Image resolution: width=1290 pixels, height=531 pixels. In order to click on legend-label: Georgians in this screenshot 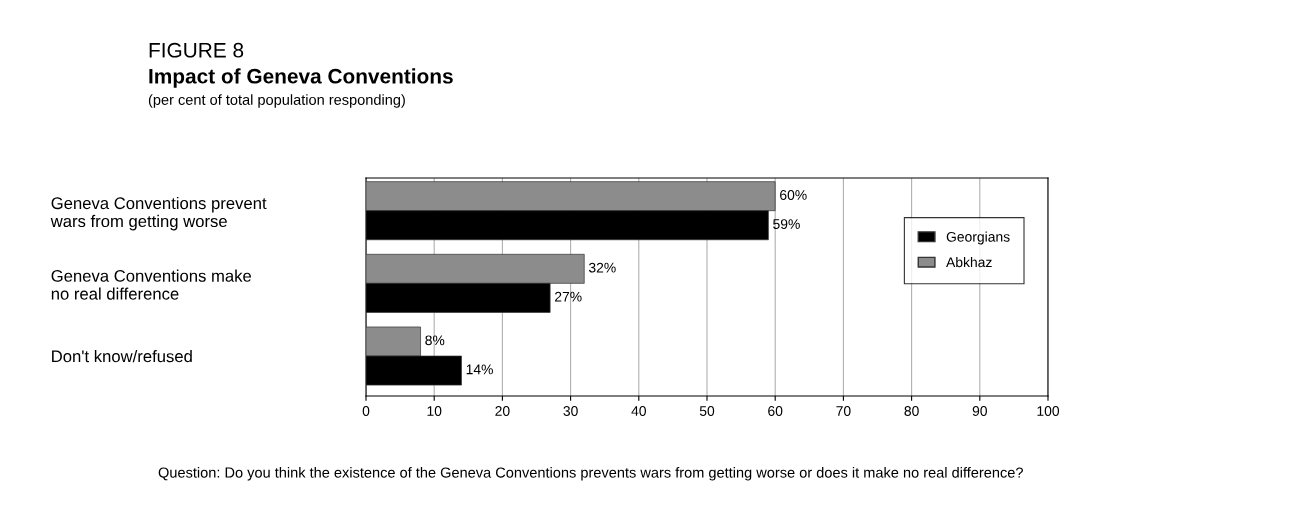, I will do `click(978, 238)`.